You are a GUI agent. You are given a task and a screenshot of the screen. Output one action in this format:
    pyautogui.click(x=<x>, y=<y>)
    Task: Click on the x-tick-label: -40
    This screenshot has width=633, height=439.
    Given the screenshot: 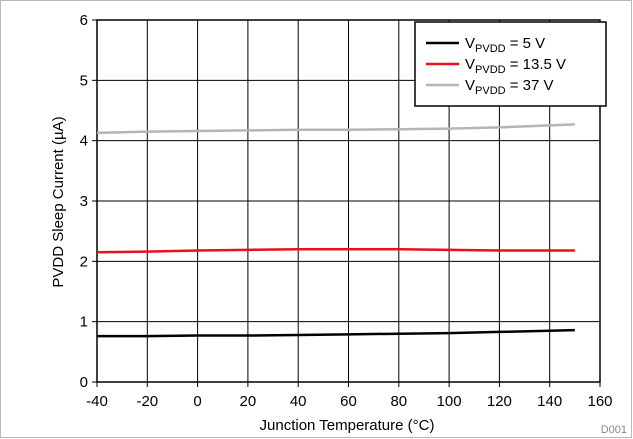 What is the action you would take?
    pyautogui.click(x=97, y=401)
    